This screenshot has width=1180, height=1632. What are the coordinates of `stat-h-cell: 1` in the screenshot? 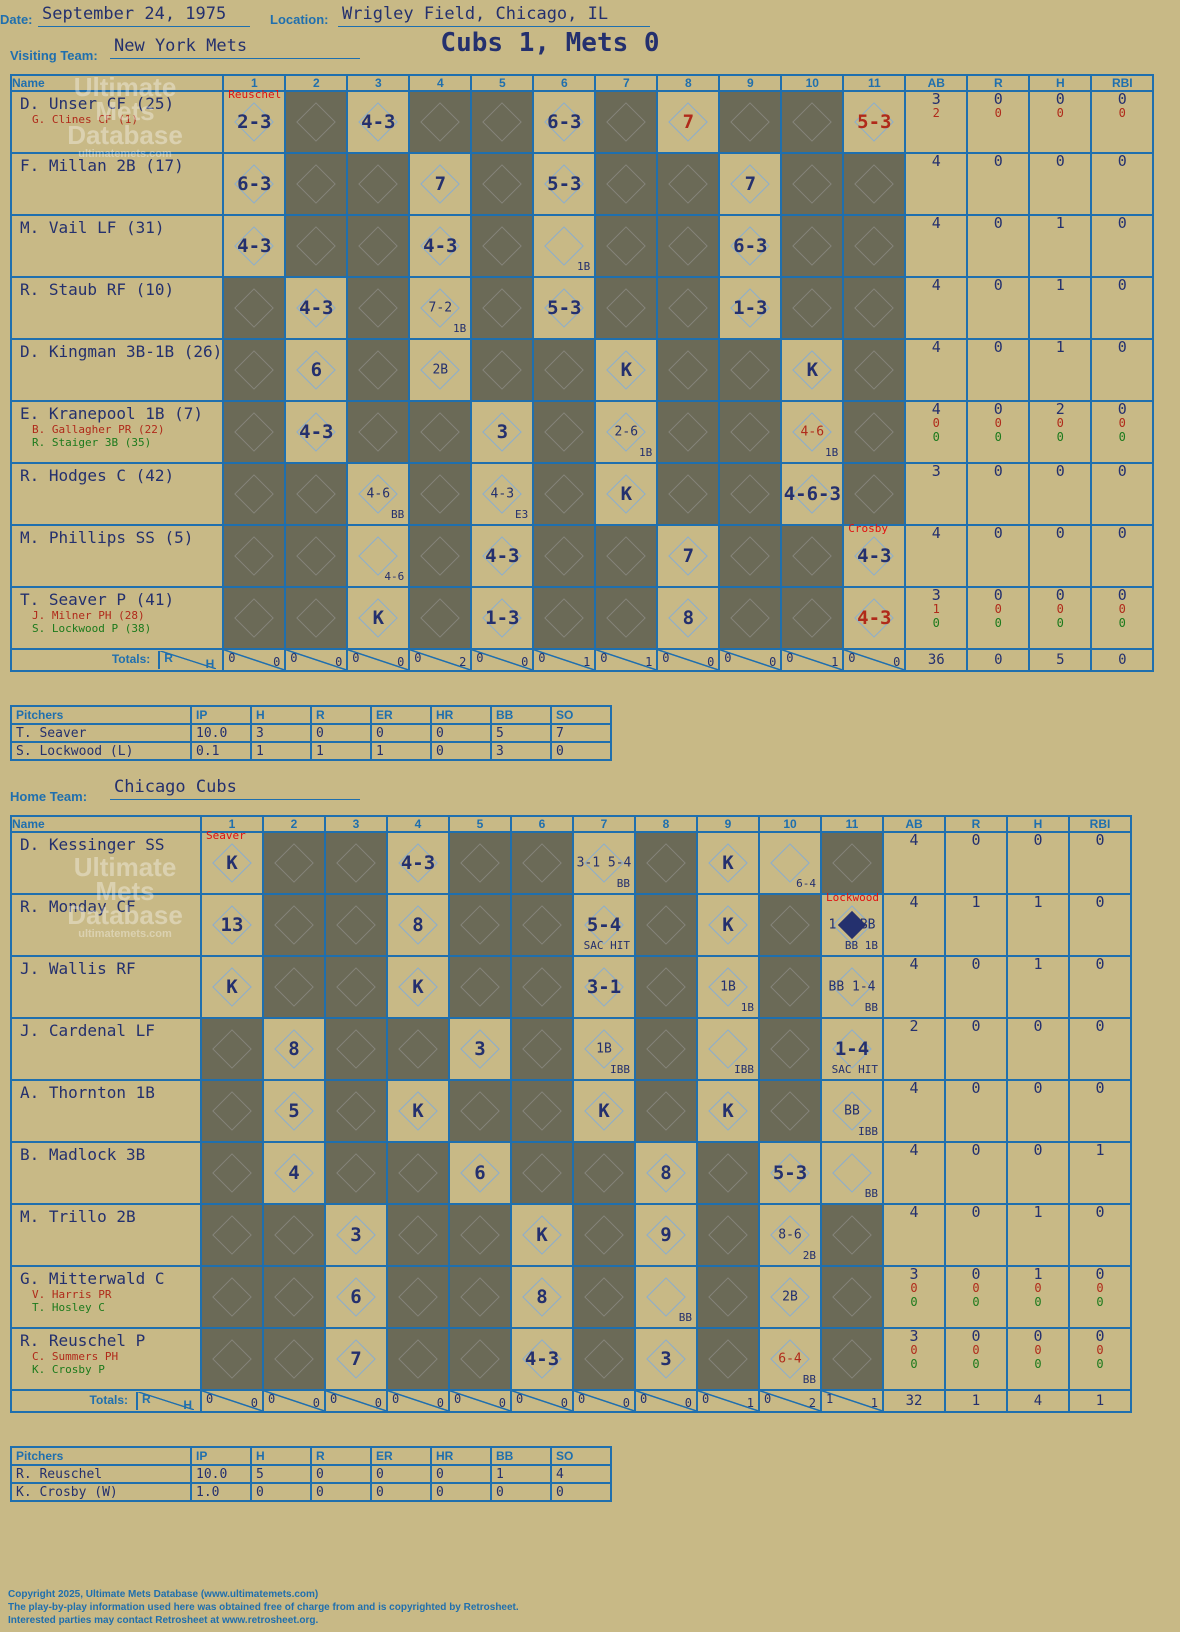 It's located at (1038, 987).